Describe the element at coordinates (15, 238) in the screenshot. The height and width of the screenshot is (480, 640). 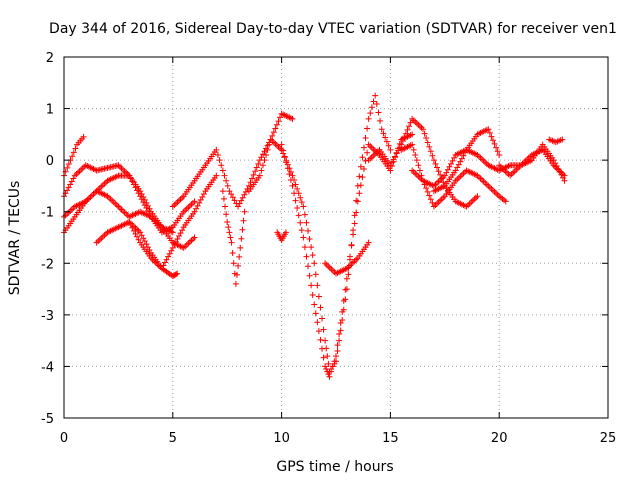
I see `y-axis-label: SDTVAR / TECUs` at that location.